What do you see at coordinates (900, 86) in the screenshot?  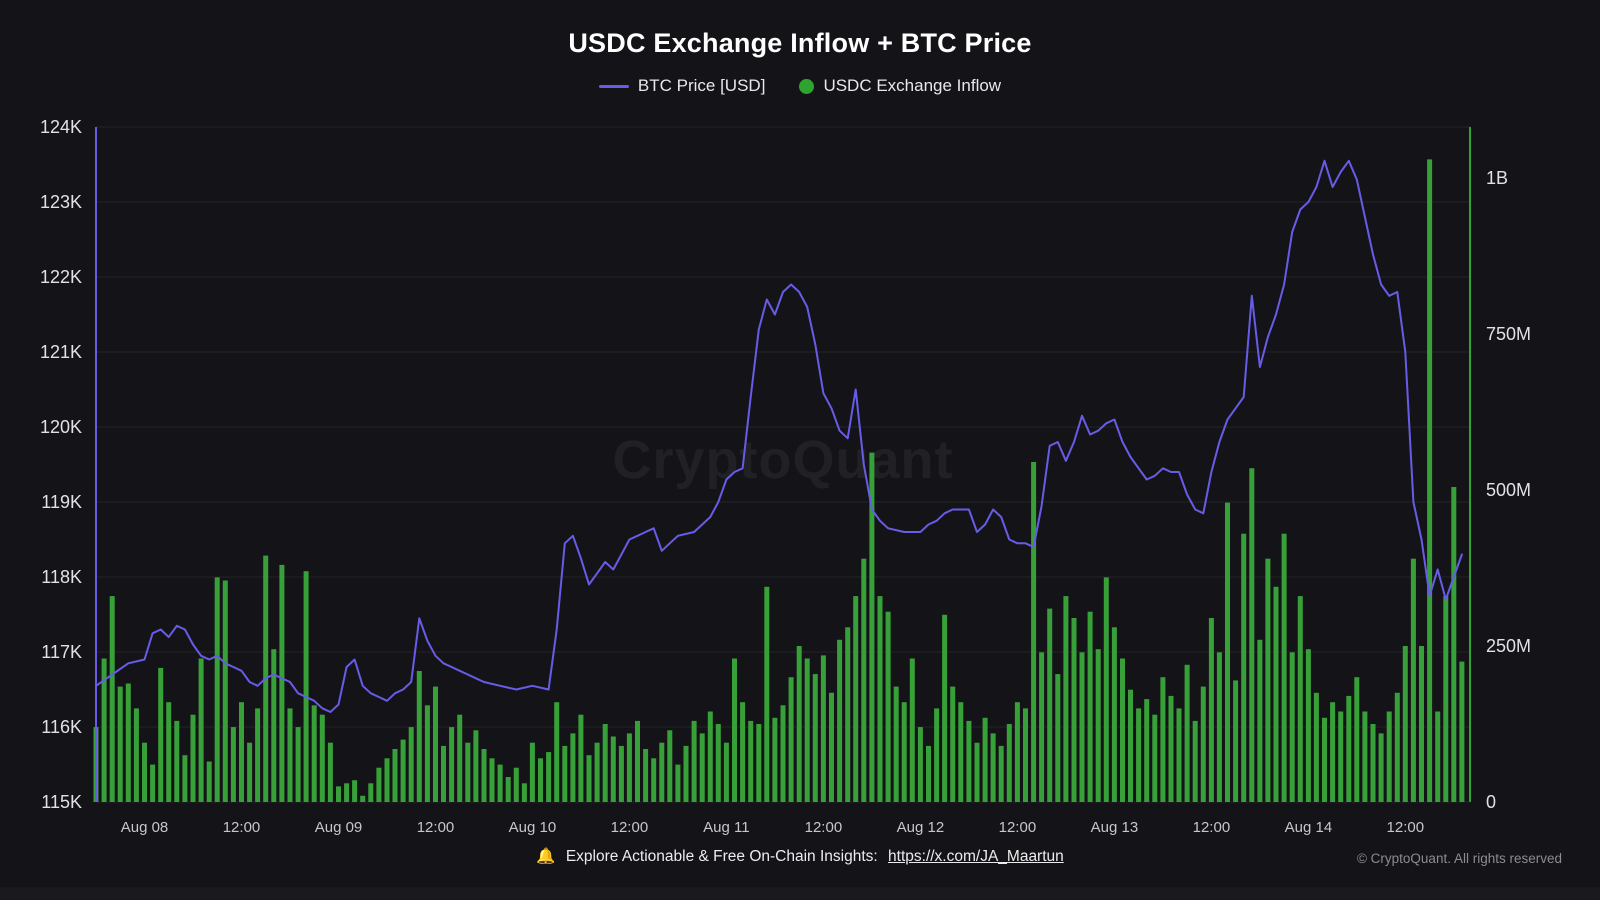 I see `legend-item-usdc-inflow: USDC Exchange Inflow` at bounding box center [900, 86].